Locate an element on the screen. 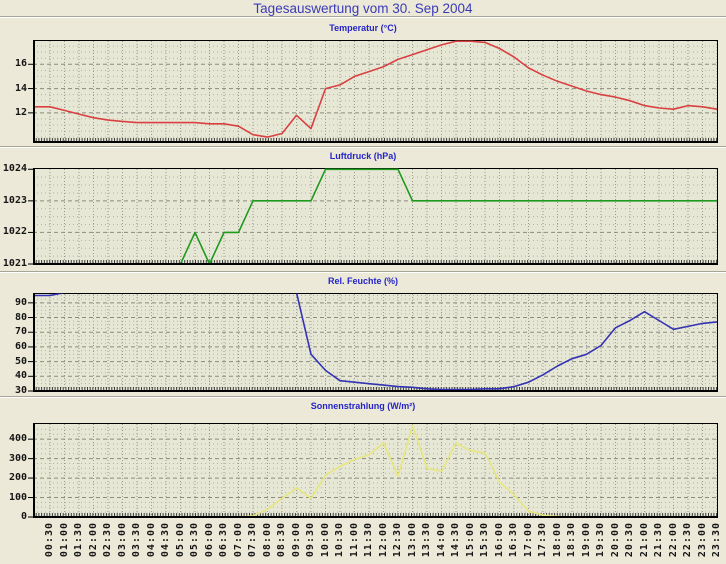 The height and width of the screenshot is (564, 726). x-tick-label: 23:30 is located at coordinates (716, 540).